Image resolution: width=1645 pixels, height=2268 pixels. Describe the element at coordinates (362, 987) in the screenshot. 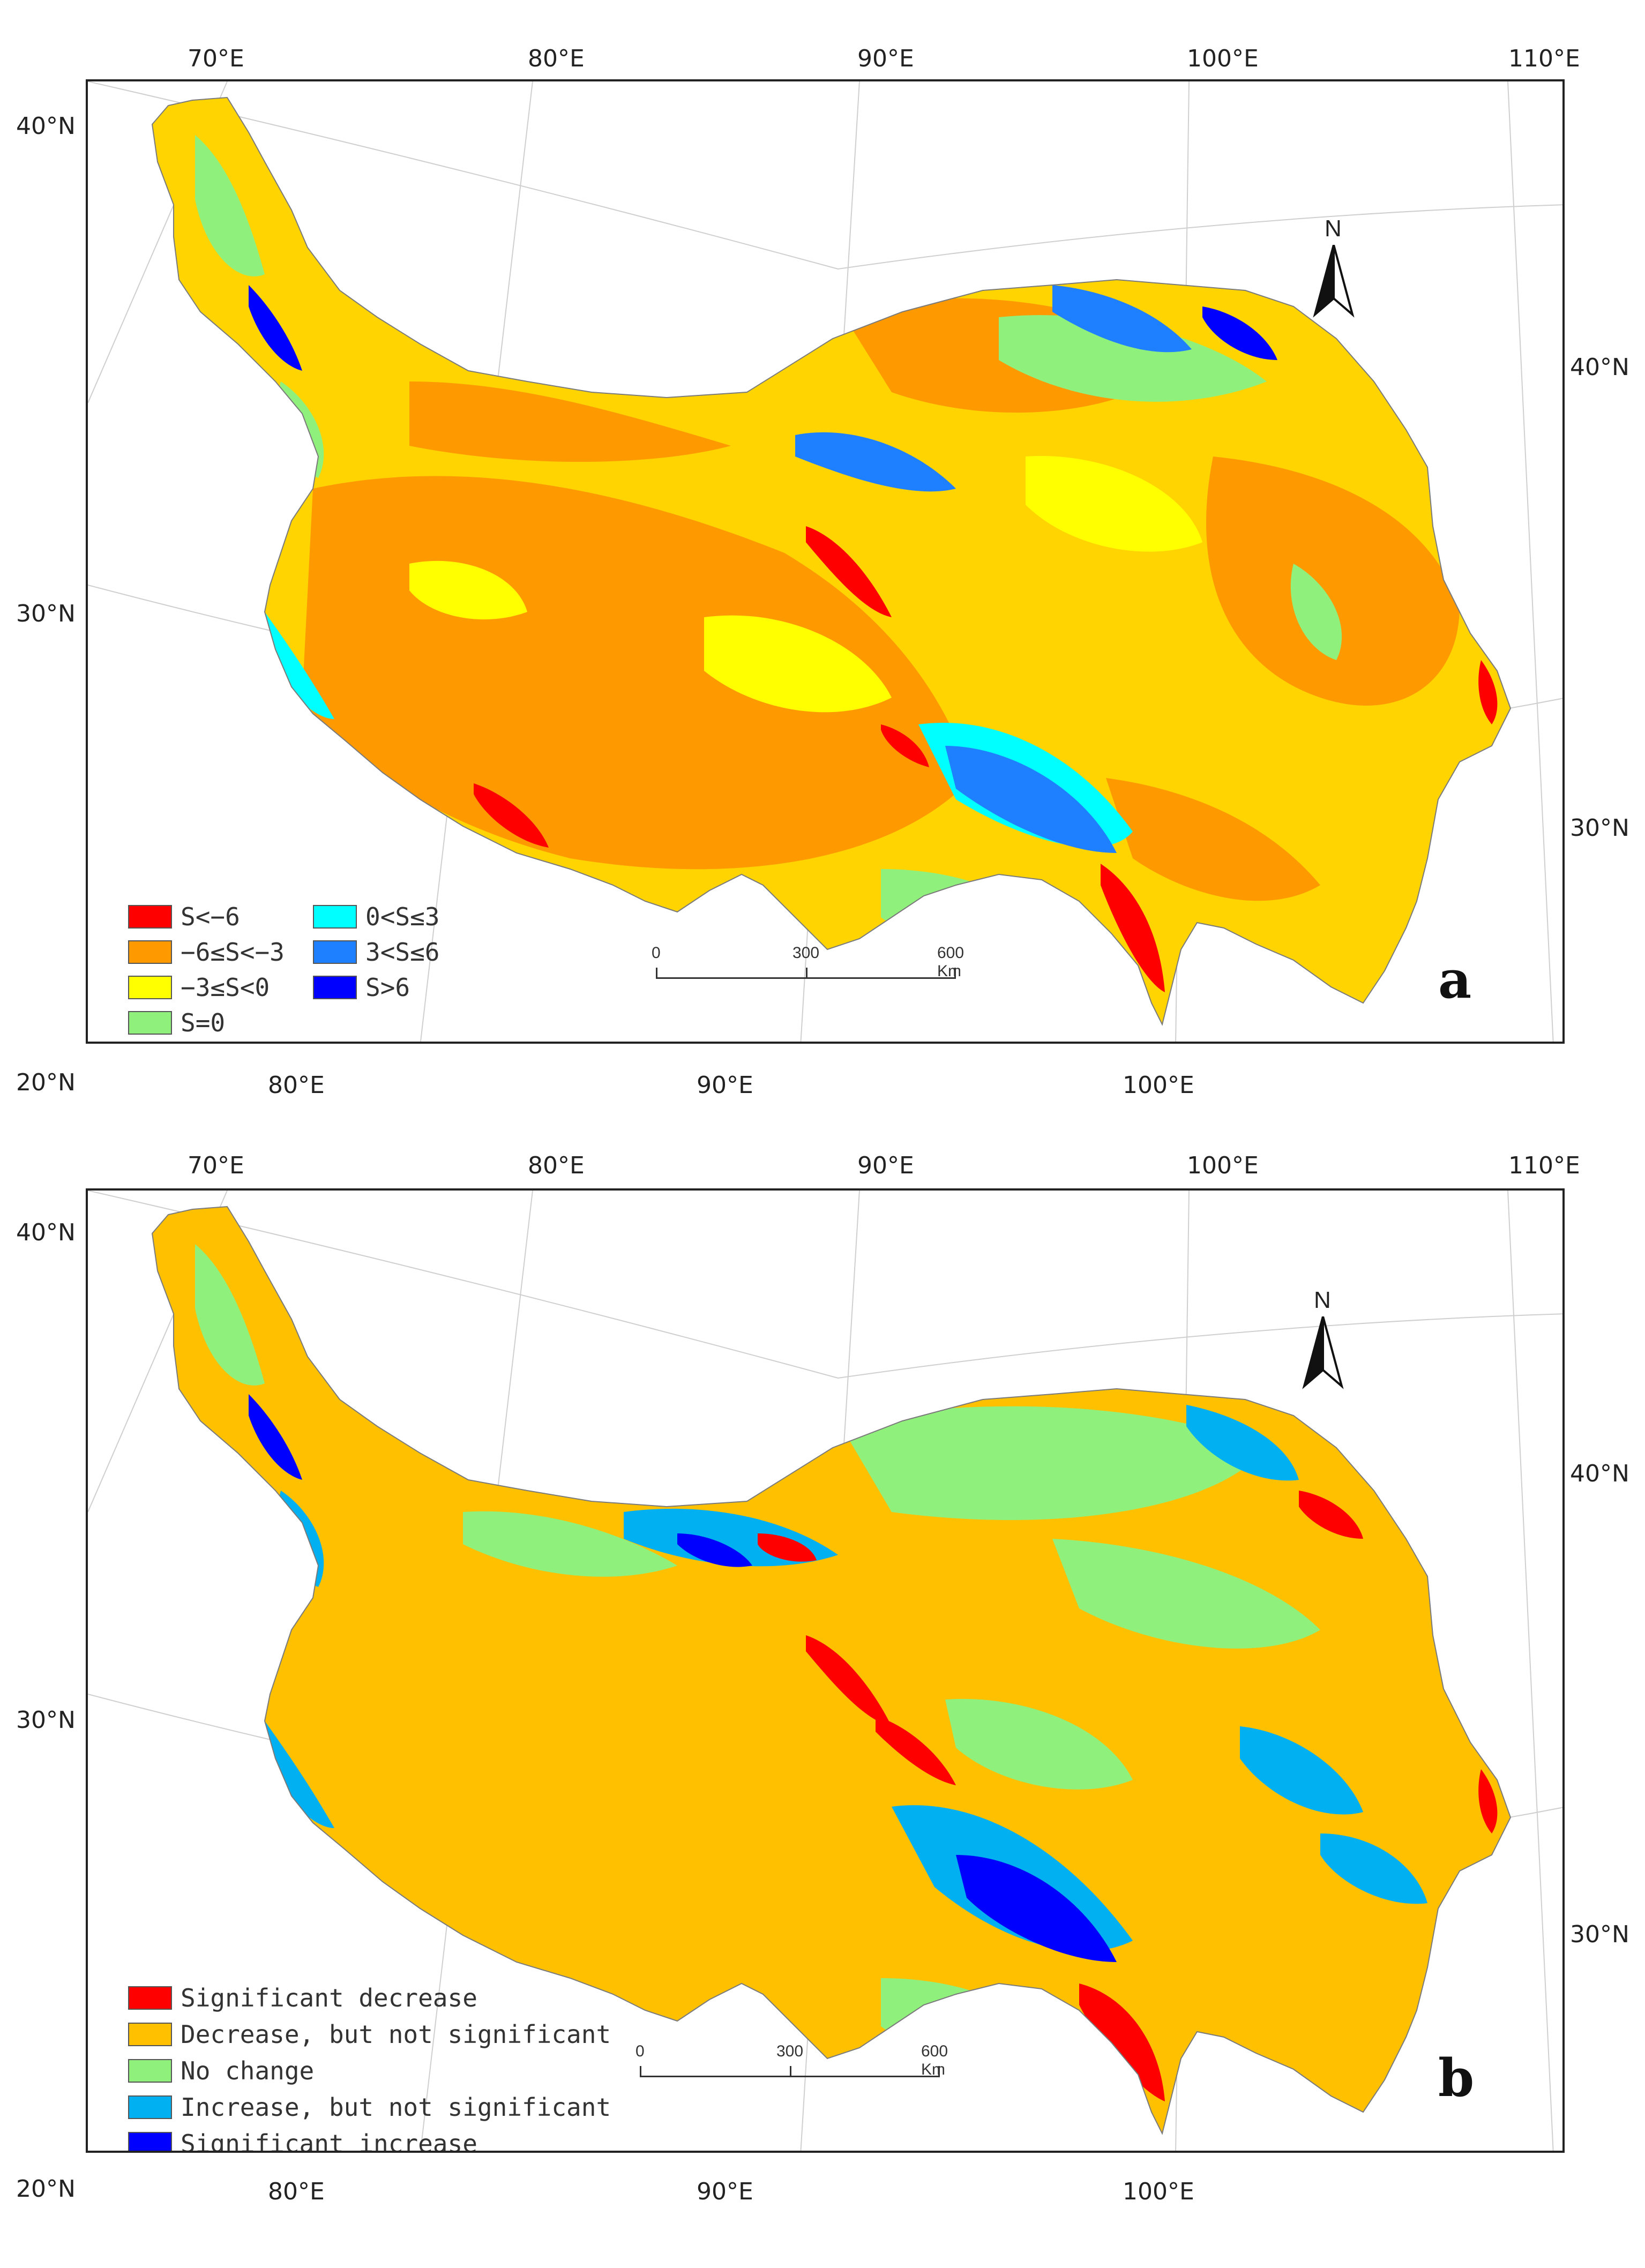

I see `legend-item: S>6` at that location.